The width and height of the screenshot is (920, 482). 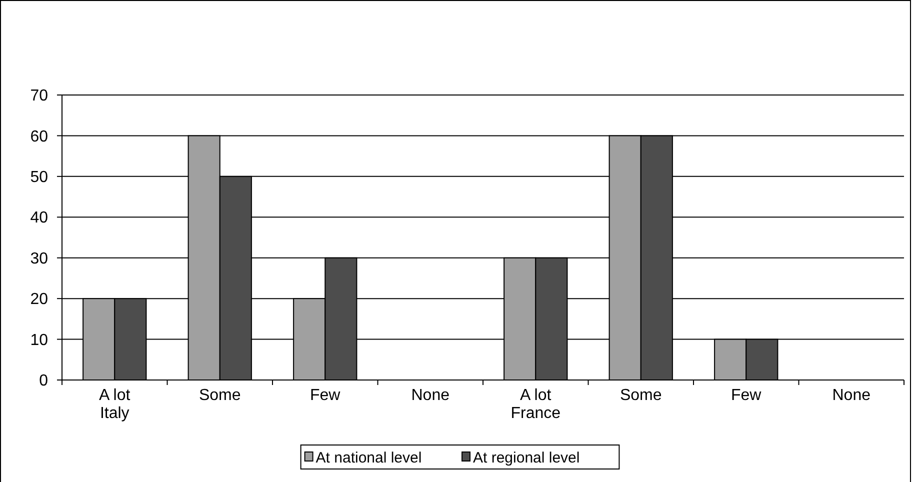 What do you see at coordinates (535, 404) in the screenshot?
I see `x-tick-label: A lot France` at bounding box center [535, 404].